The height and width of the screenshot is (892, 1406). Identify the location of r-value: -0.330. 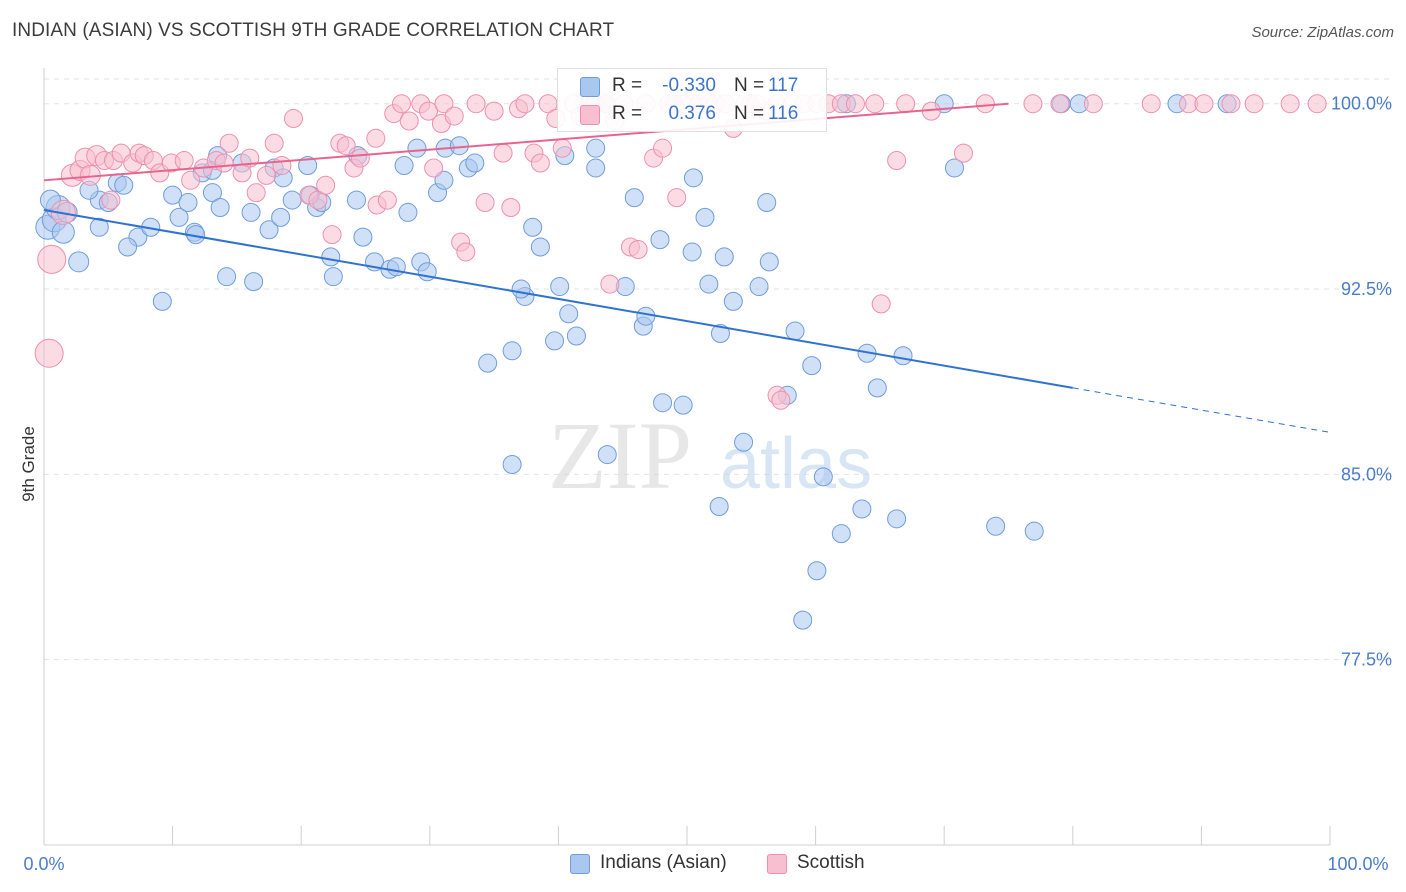
(689, 85).